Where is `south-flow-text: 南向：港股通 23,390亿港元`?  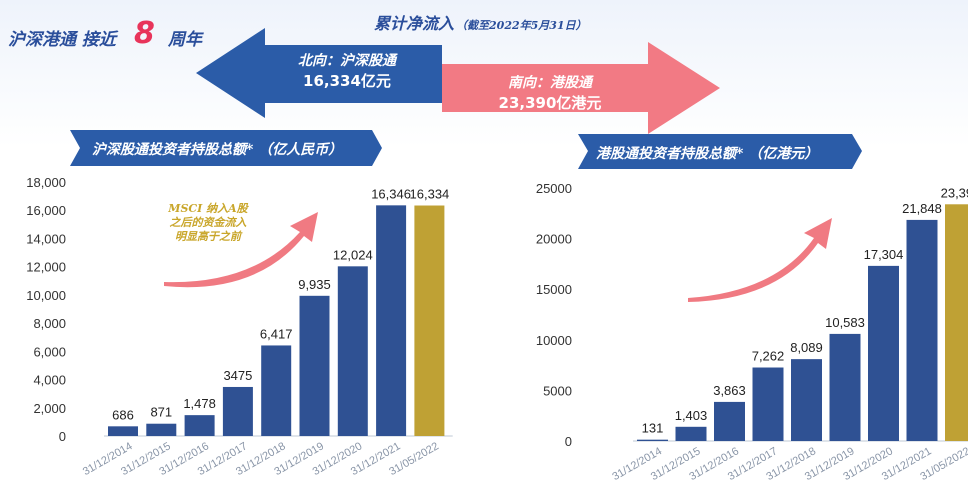 south-flow-text: 南向：港股通 23,390亿港元 is located at coordinates (550, 92).